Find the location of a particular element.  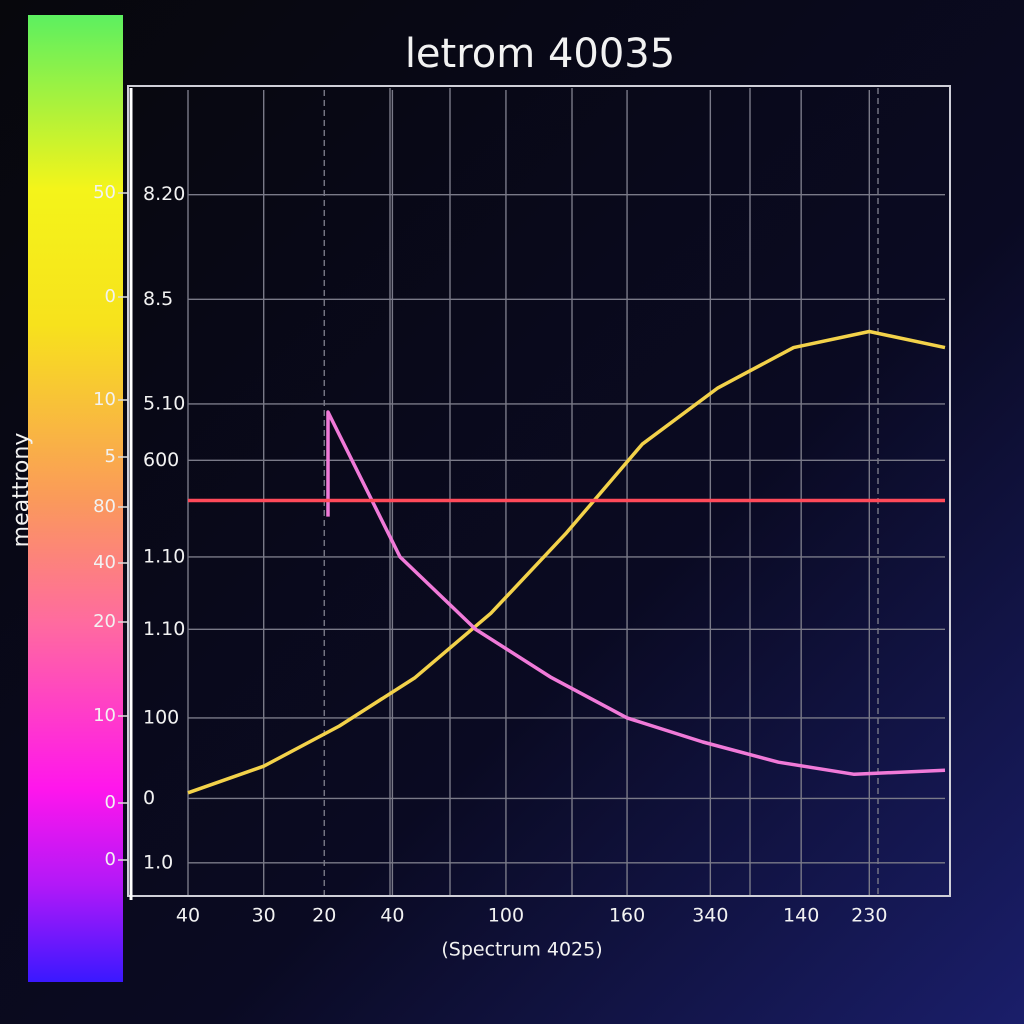

colorbar is located at coordinates (75, 498).